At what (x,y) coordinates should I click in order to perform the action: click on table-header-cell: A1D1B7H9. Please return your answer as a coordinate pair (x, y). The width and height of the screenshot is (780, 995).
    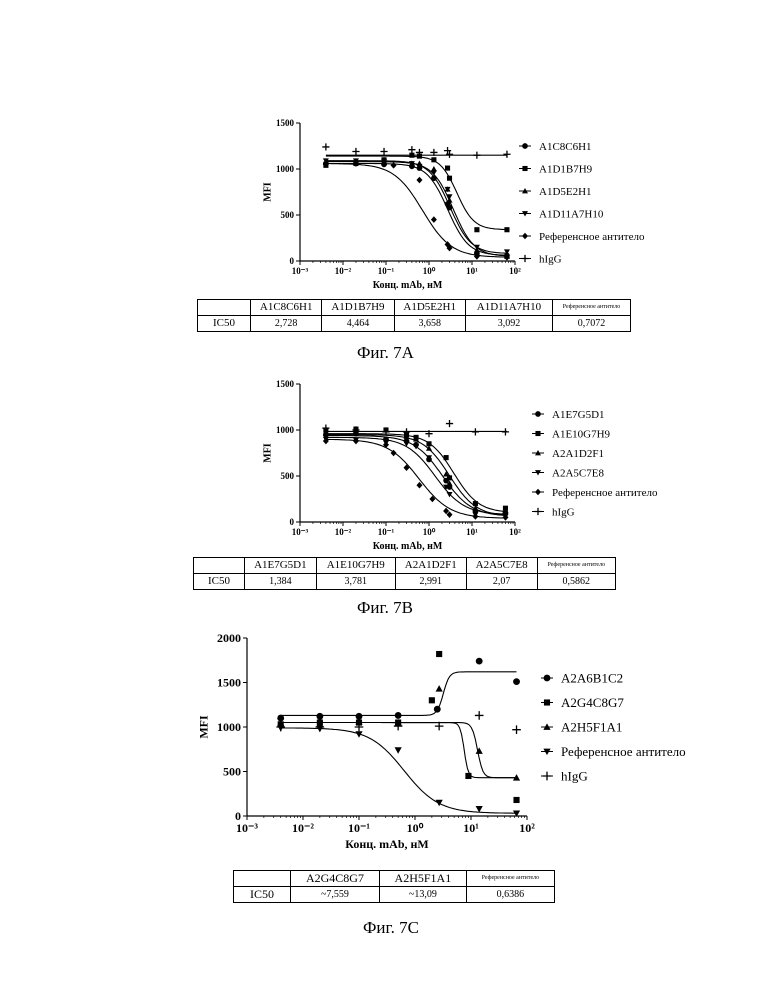
    Looking at the image, I should click on (358, 308).